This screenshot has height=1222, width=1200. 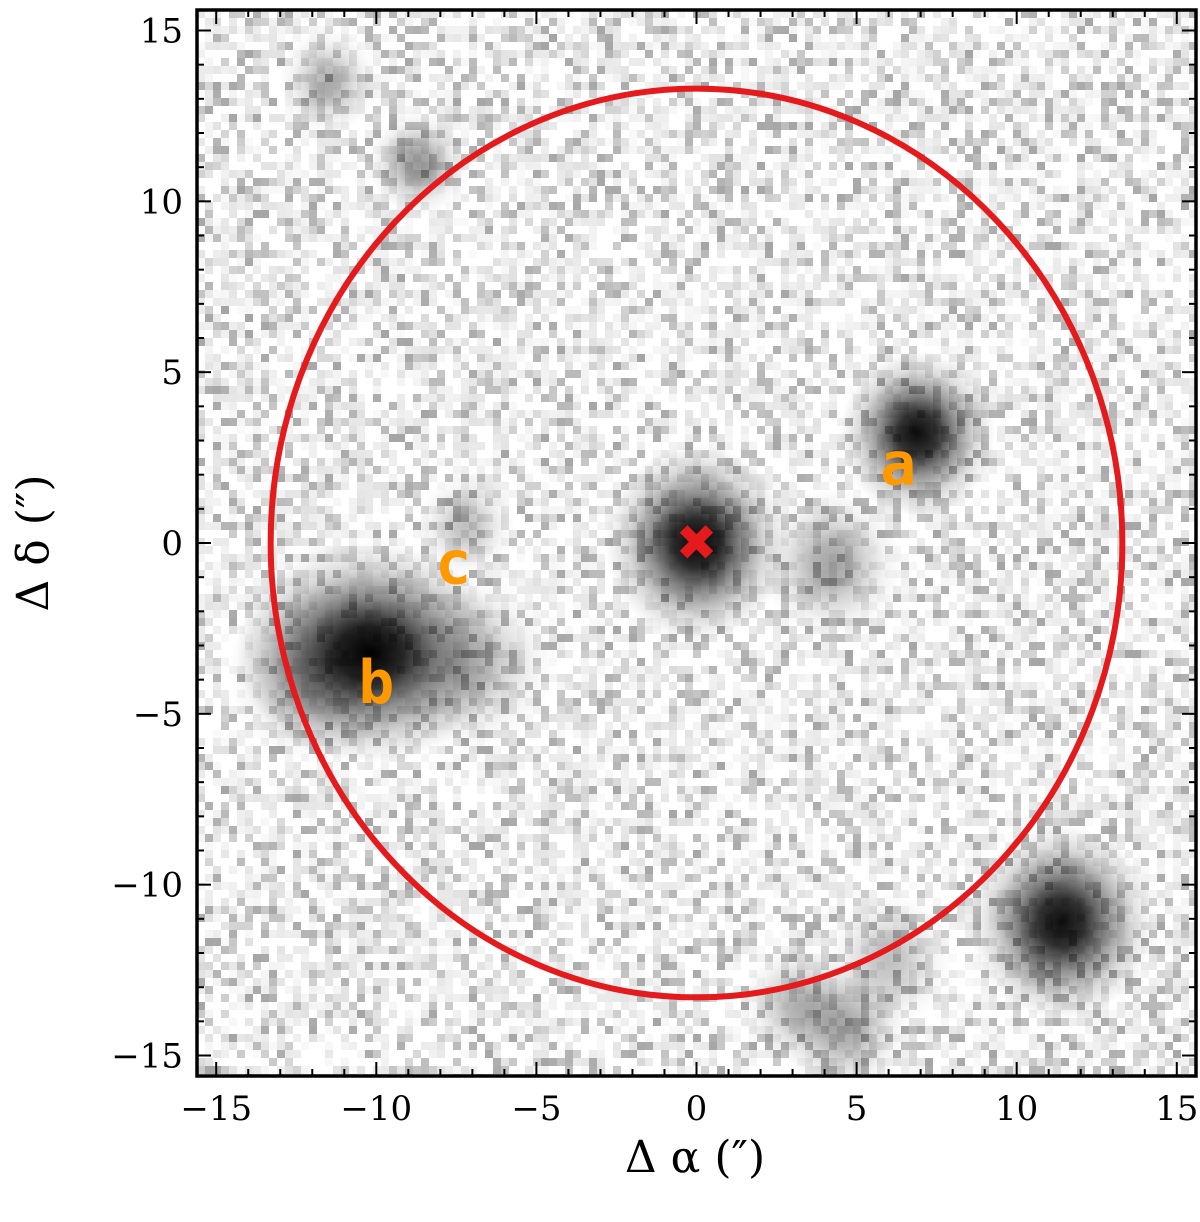 What do you see at coordinates (857, 1109) in the screenshot?
I see `x-tick-label: 5` at bounding box center [857, 1109].